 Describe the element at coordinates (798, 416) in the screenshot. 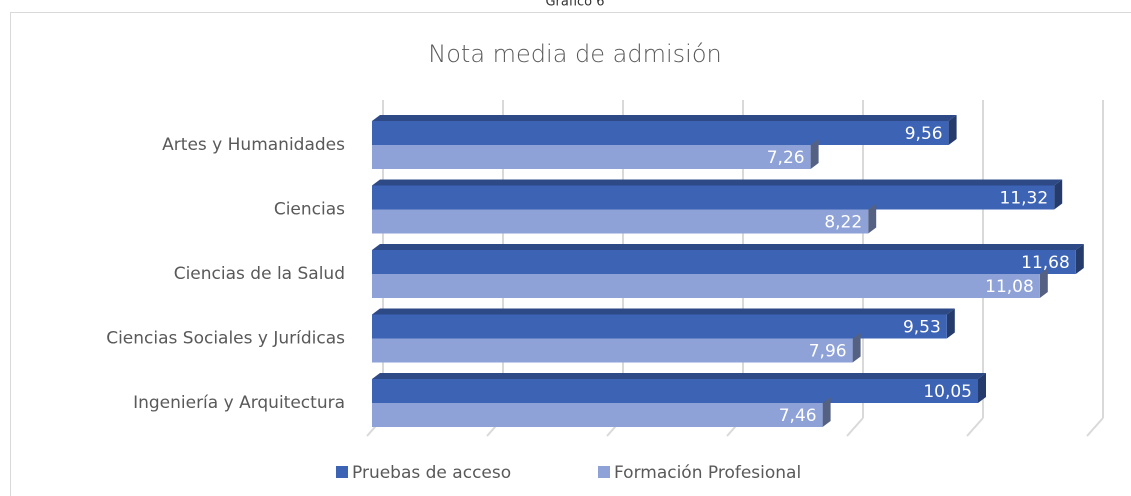

I see `value-label: 7,46` at that location.